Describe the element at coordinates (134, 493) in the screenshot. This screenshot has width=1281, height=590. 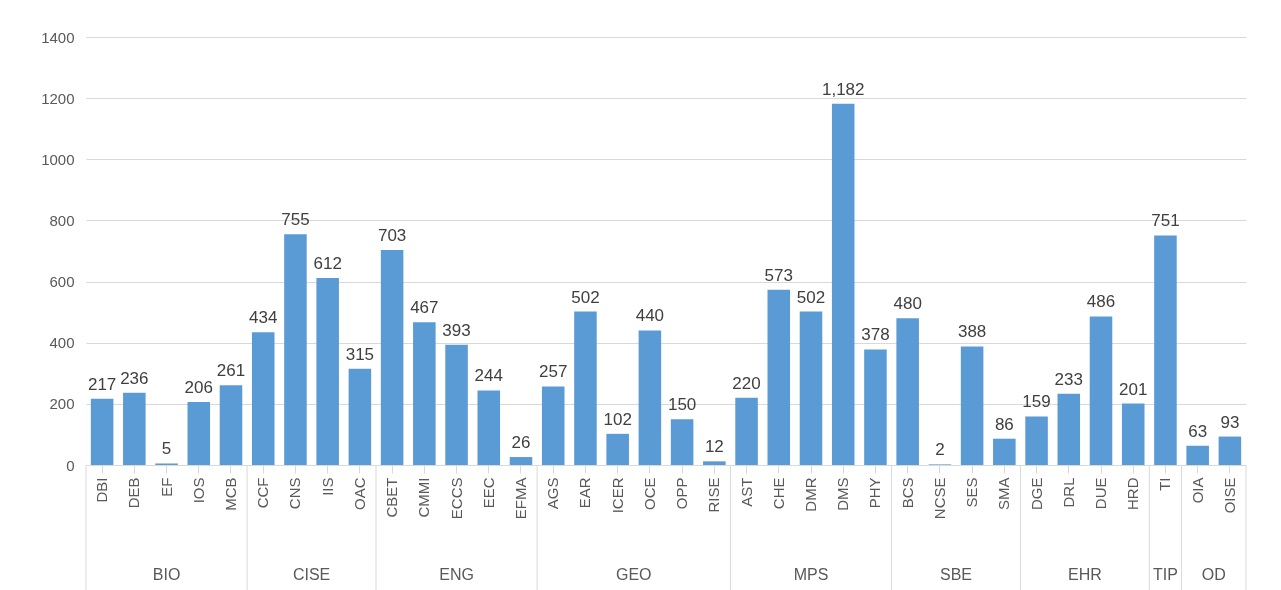
I see `x-tick-label: DEB` at that location.